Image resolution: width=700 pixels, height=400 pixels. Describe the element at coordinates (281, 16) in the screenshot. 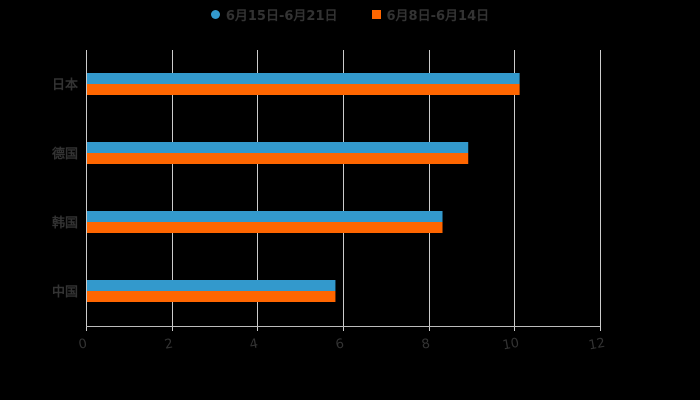

I see `legend-label: 6月15日-6月21日` at that location.